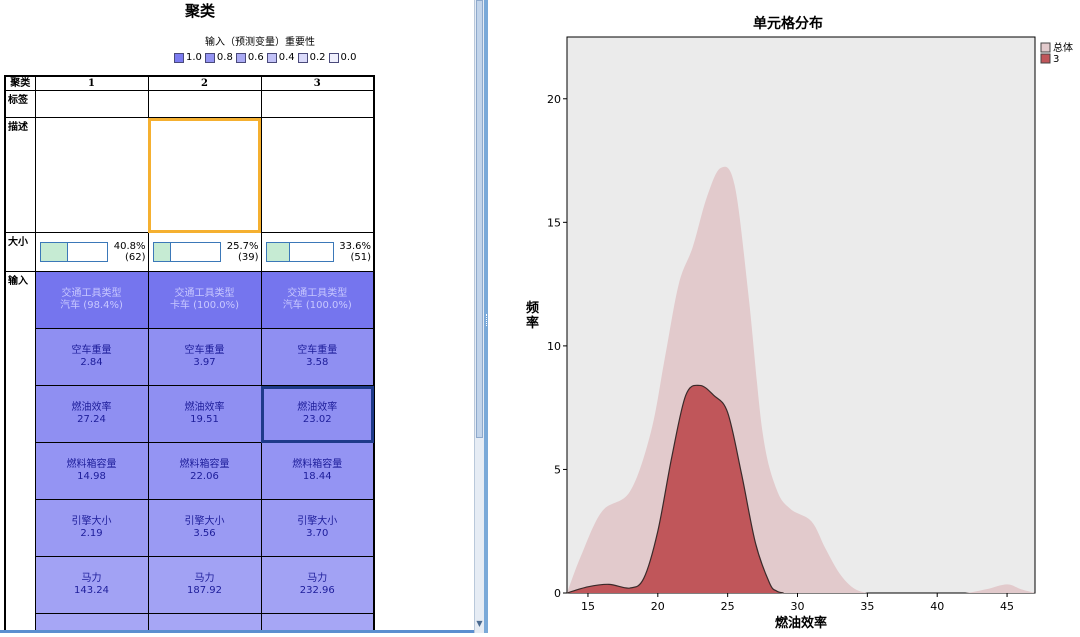  I want to click on importance-legend-item-0: 1.0, so click(188, 57).